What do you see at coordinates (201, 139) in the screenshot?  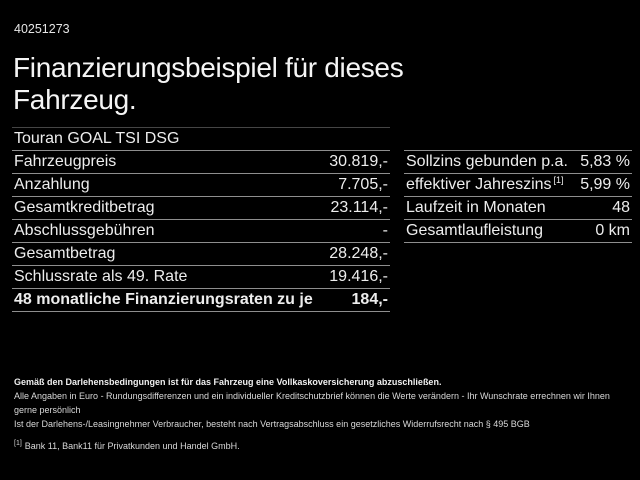 I see `vehicle-model-row: Touran GOAL TSI DSG` at bounding box center [201, 139].